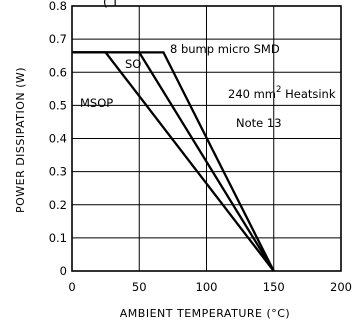  Describe the element at coordinates (20, 140) in the screenshot. I see `y-axis-title: POWER DISSIPATION (W)` at that location.